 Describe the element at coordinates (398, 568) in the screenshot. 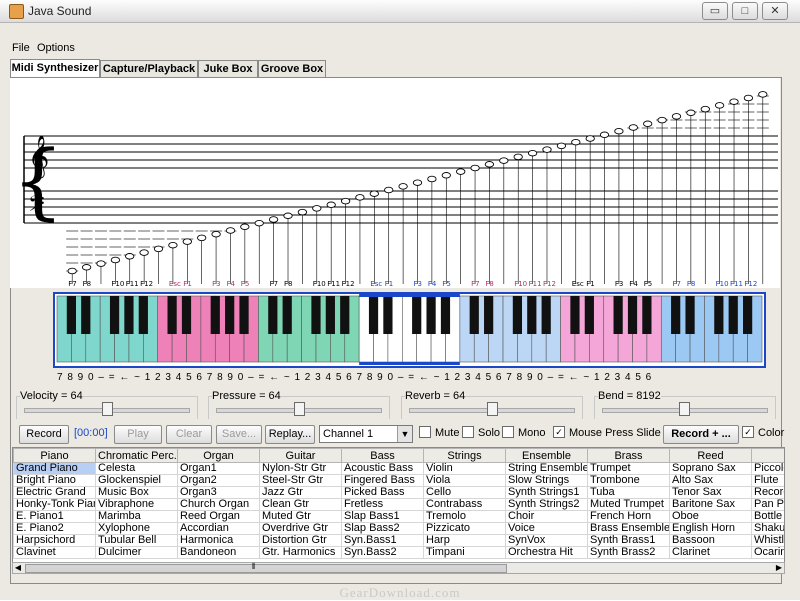

I see `horizontal-scrollbar: ◀ ⦀ ▶` at that location.